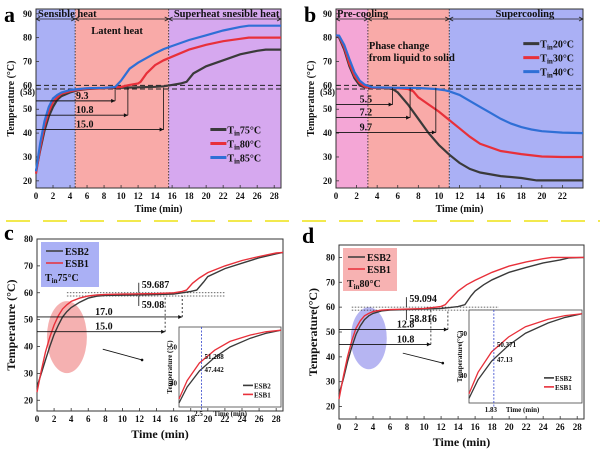 The height and width of the screenshot is (455, 600). What do you see at coordinates (198, 414) in the screenshot?
I see `inset-marker-x-label: 2.5` at bounding box center [198, 414].